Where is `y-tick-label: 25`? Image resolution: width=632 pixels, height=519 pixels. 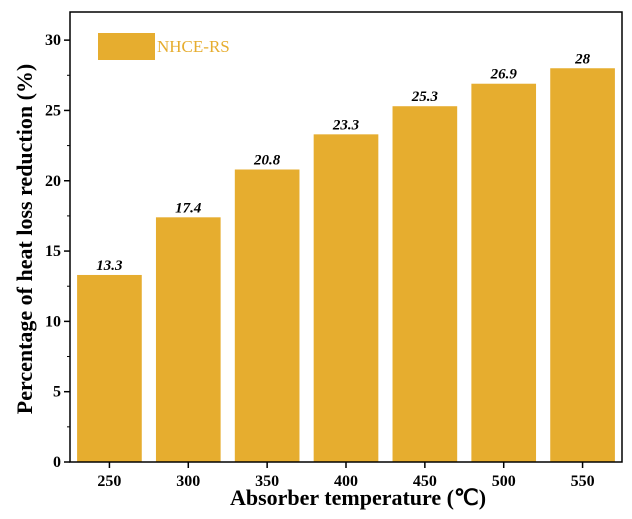 y-tick-label: 25 is located at coordinates (53, 110).